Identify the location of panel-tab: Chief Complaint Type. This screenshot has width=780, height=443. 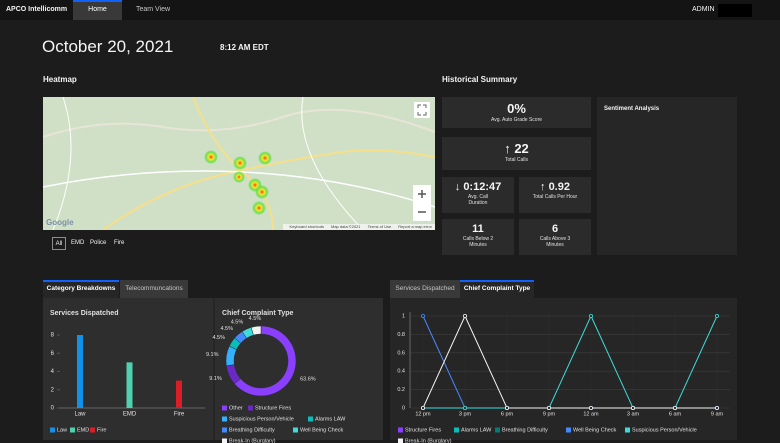
(497, 289).